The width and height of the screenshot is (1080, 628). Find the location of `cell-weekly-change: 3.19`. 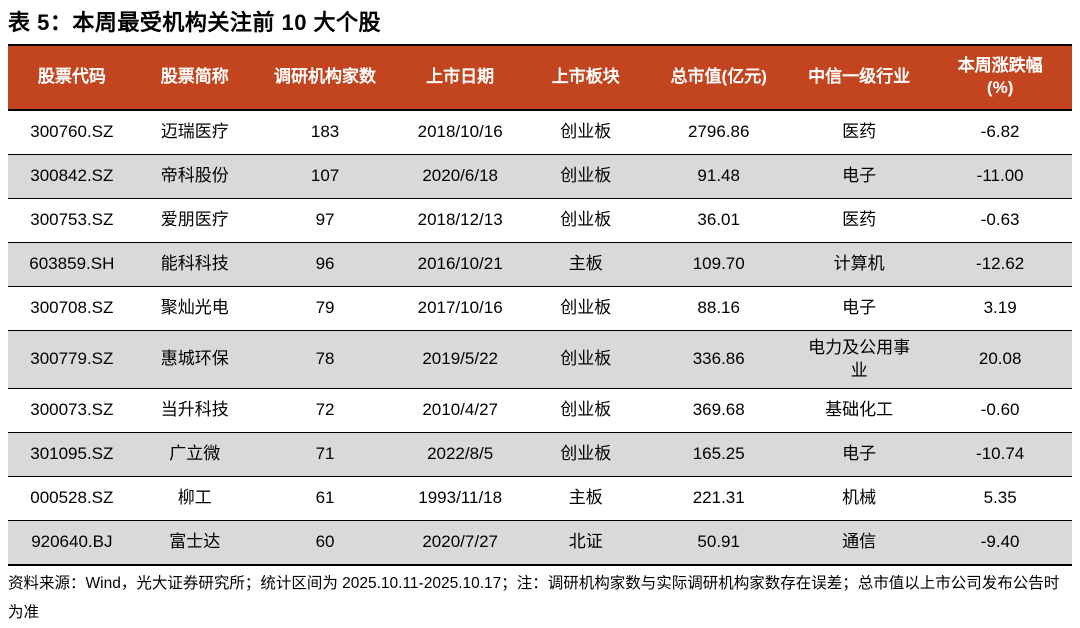

cell-weekly-change: 3.19 is located at coordinates (1000, 308).